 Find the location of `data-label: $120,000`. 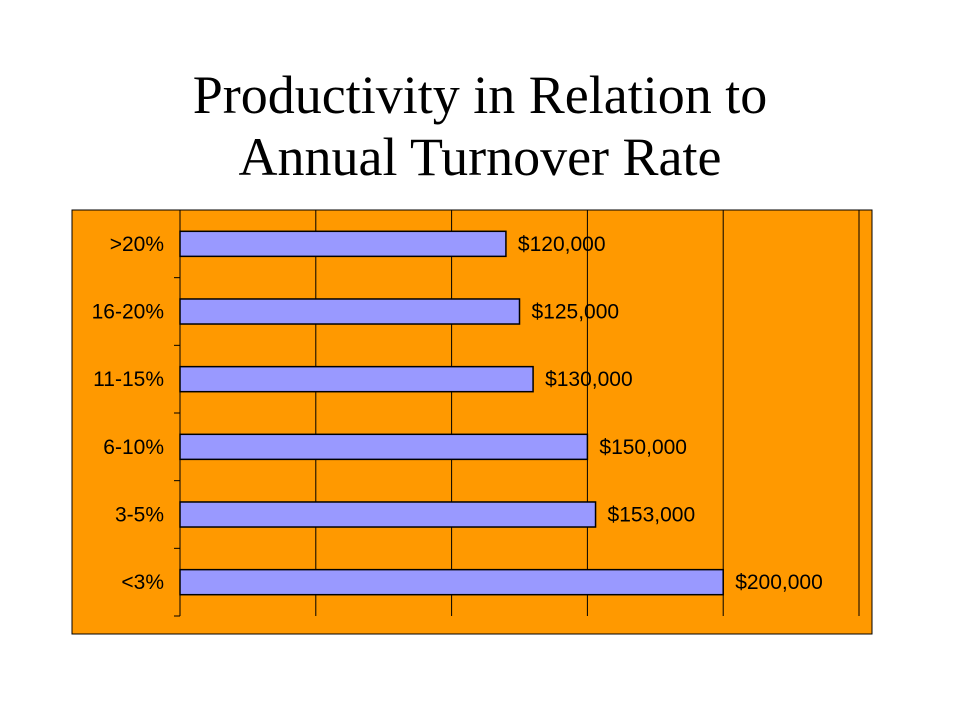

data-label: $120,000 is located at coordinates (562, 244).